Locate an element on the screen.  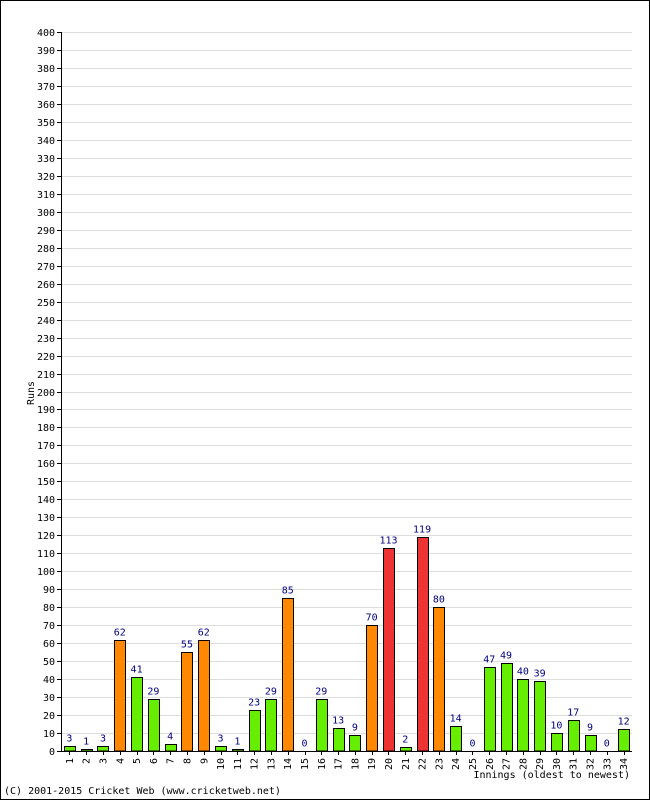
y-tick-label: 240 is located at coordinates (46, 321).